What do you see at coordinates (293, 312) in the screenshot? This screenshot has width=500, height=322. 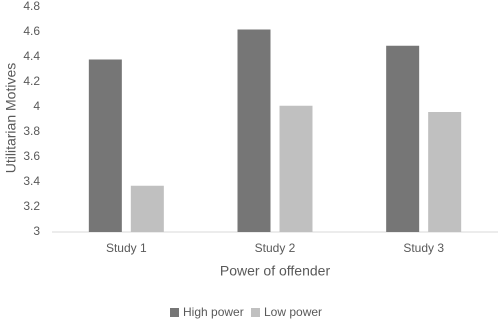 I see `legend-label: Low power` at bounding box center [293, 312].